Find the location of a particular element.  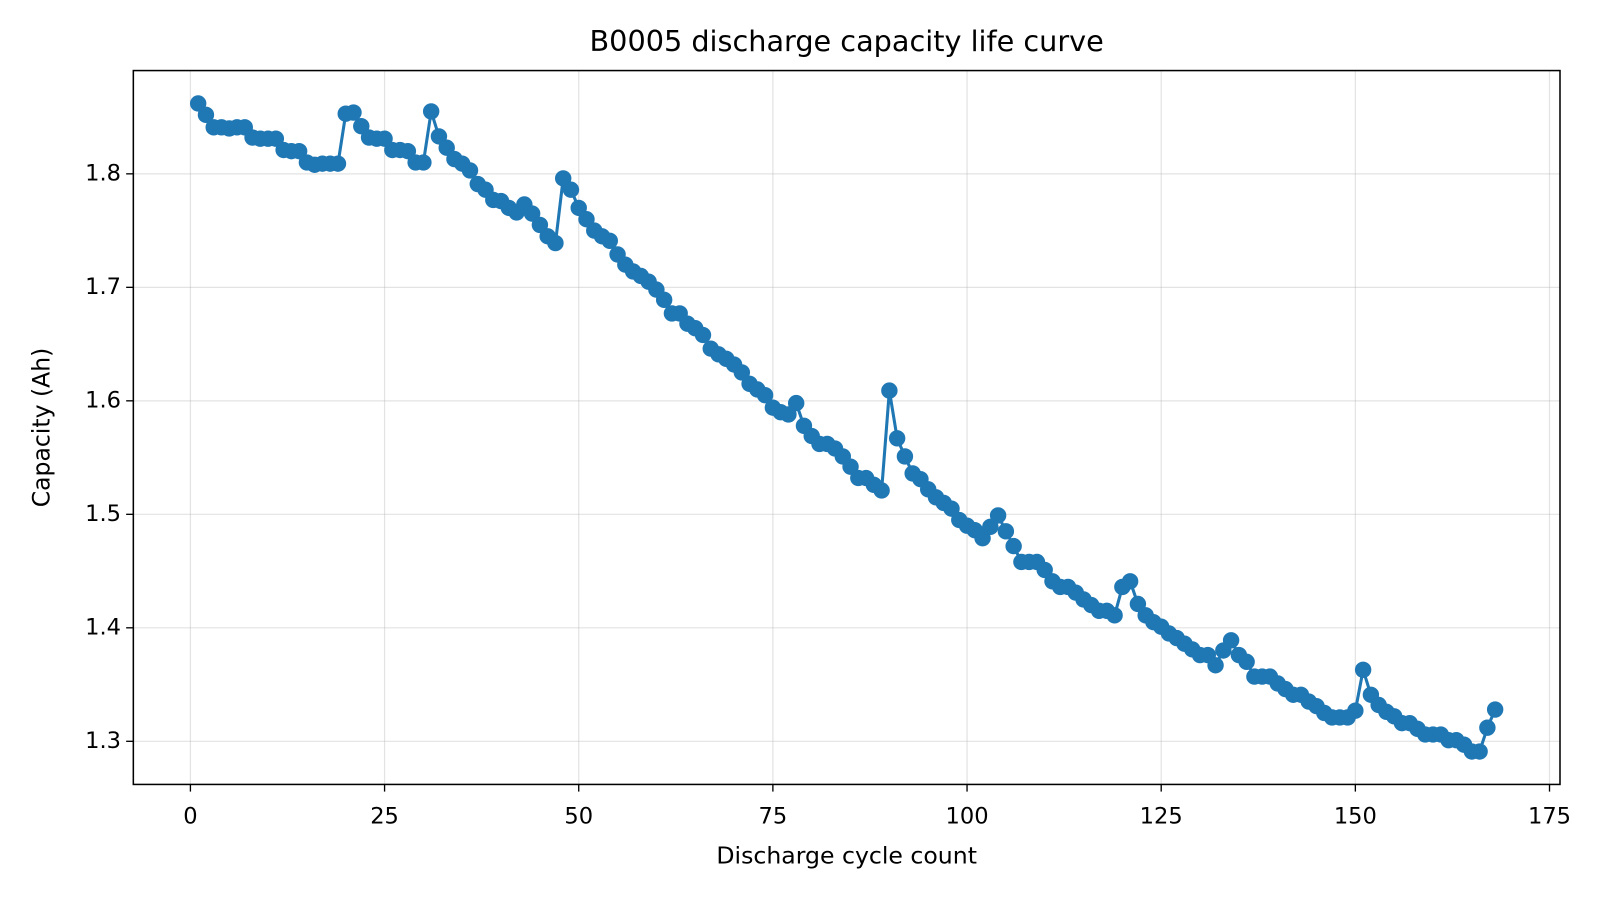

y-tick-label: 1.8 is located at coordinates (103, 173).